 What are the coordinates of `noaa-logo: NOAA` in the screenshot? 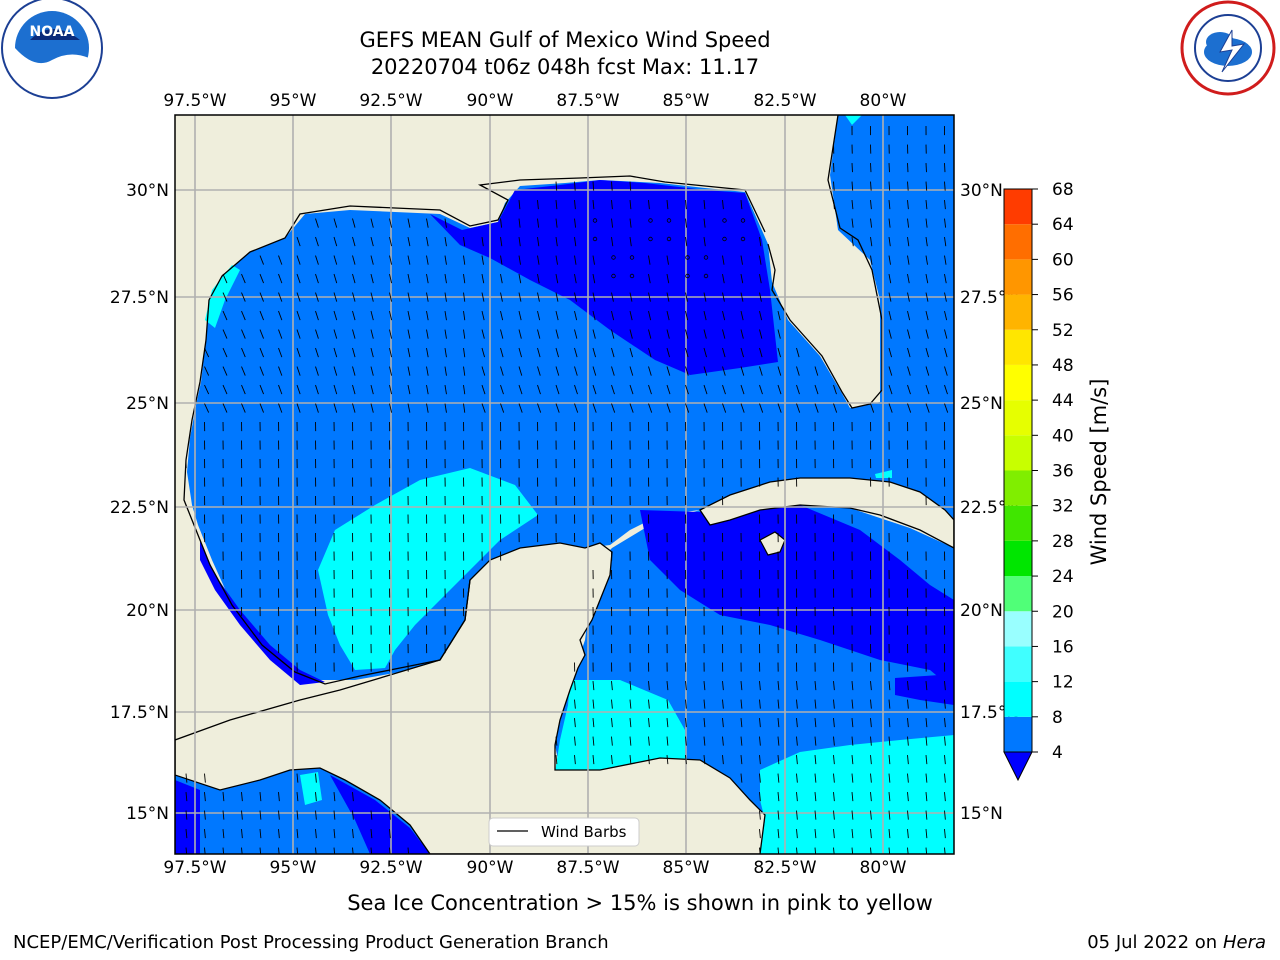 It's located at (52, 49).